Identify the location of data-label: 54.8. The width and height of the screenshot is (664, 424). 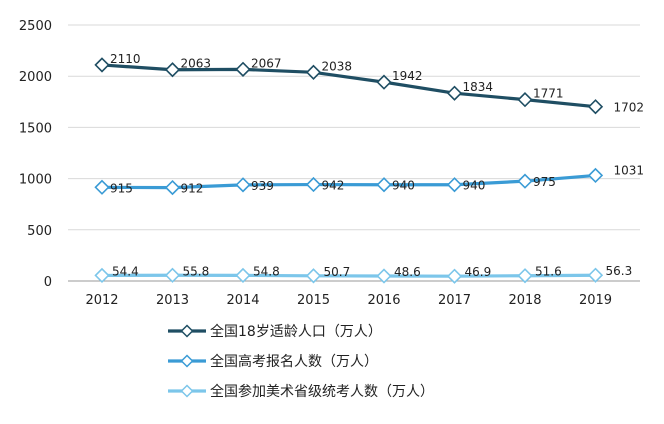
(266, 271).